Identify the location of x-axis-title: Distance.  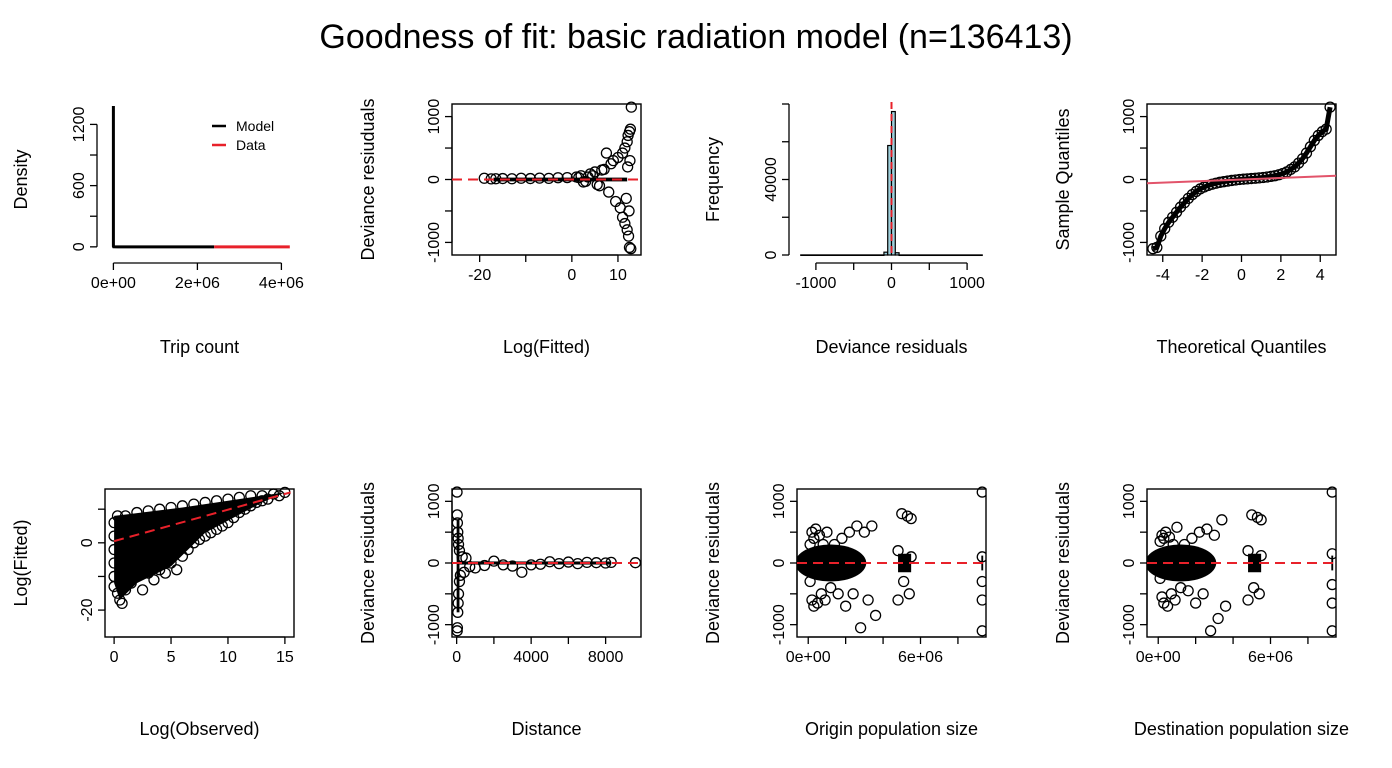
(546, 729).